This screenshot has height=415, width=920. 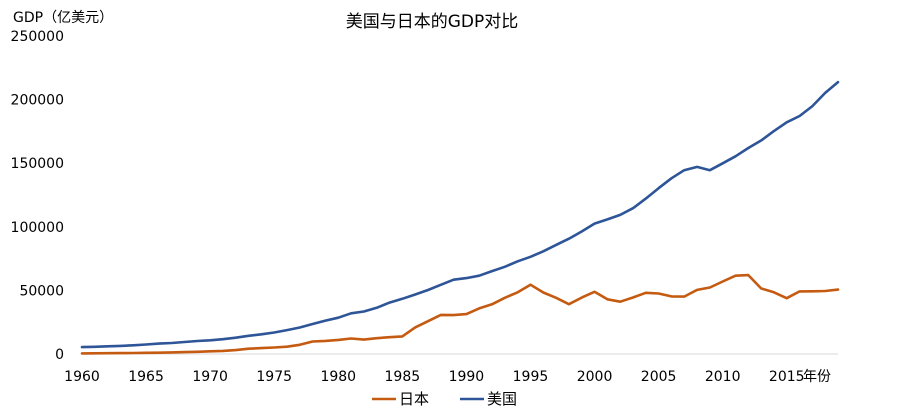 What do you see at coordinates (274, 377) in the screenshot?
I see `x-tick-label: 1975` at bounding box center [274, 377].